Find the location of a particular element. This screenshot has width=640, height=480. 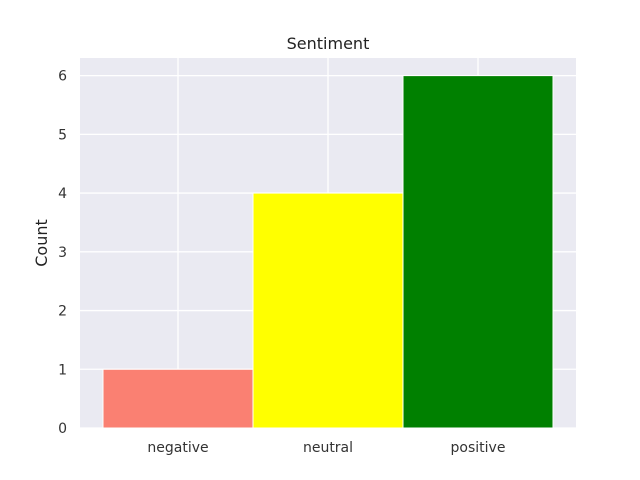

y-tick-label: 6 is located at coordinates (62, 77).